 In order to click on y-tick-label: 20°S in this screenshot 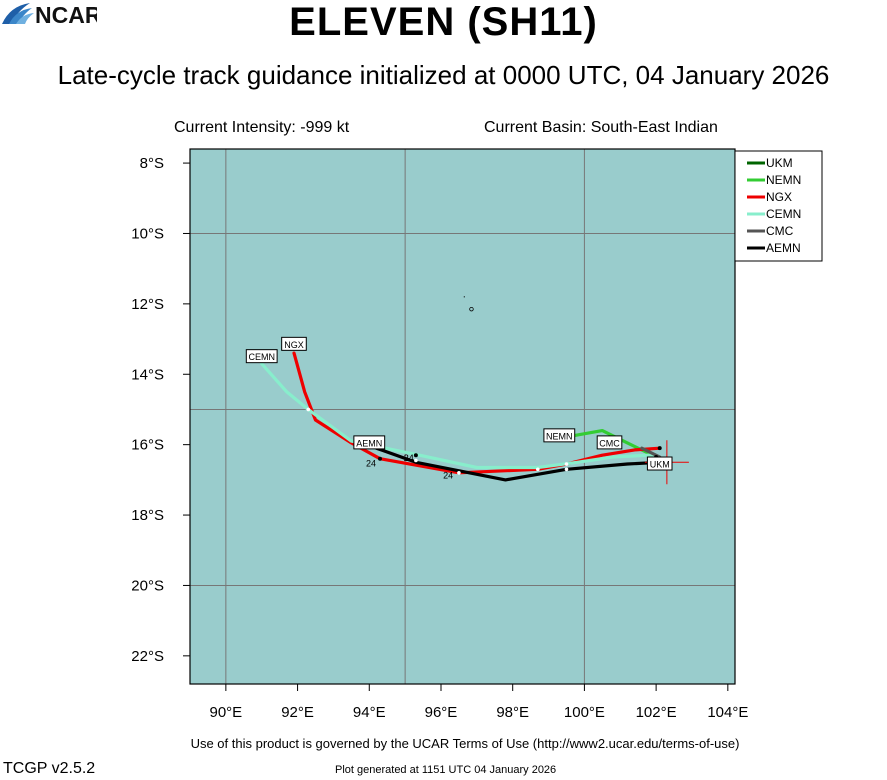, I will do `click(147, 585)`.